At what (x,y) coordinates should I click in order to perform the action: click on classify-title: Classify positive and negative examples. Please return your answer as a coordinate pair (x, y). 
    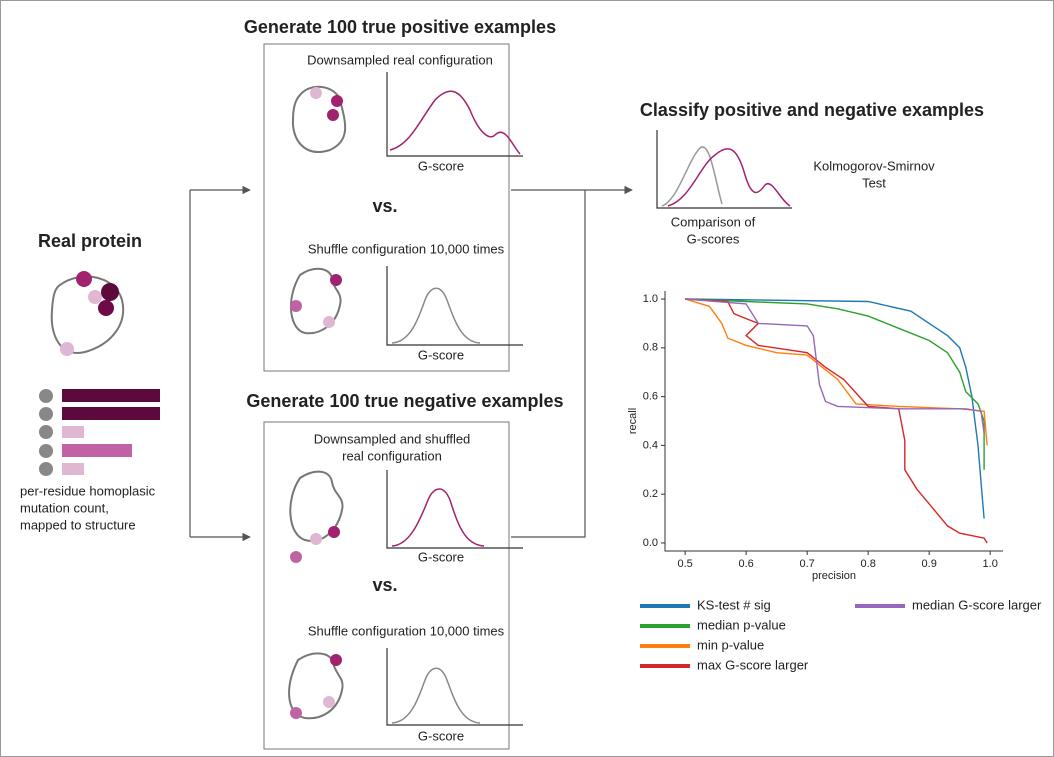
    Looking at the image, I should click on (812, 110).